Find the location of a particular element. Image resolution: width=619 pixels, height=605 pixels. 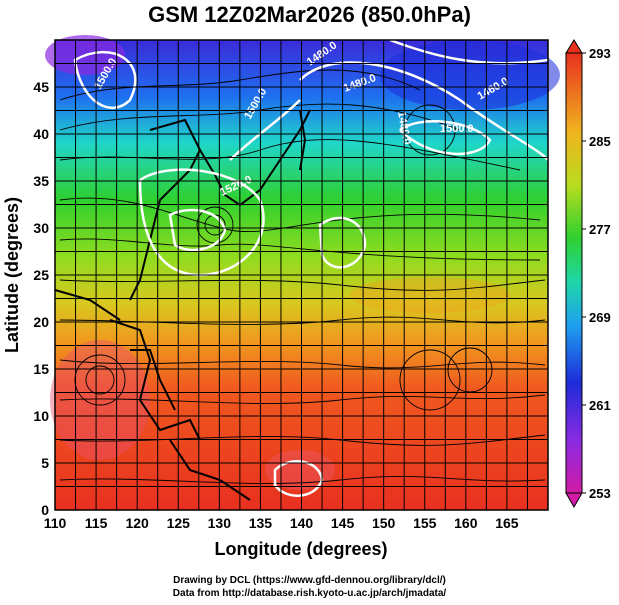

x-axis-ticks: 110 115 120 125 130 135 140 145 150 155 160 165 is located at coordinates (281, 523).